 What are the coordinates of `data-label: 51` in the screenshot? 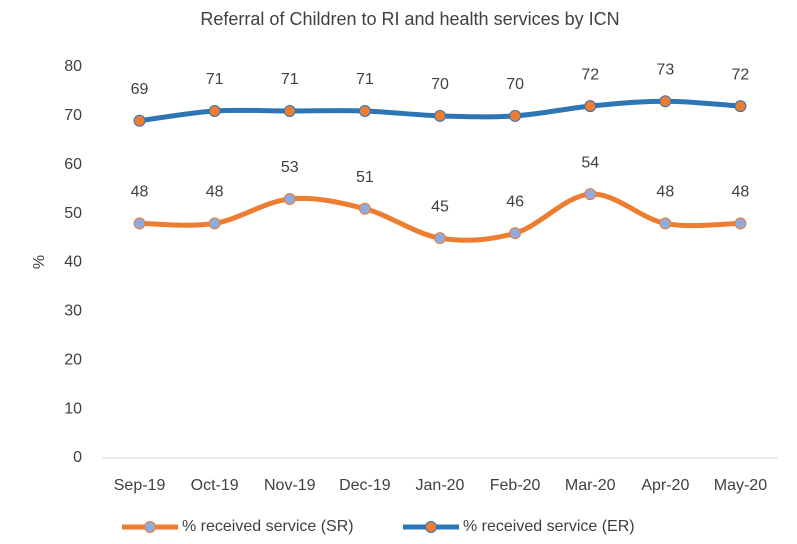 It's located at (365, 177).